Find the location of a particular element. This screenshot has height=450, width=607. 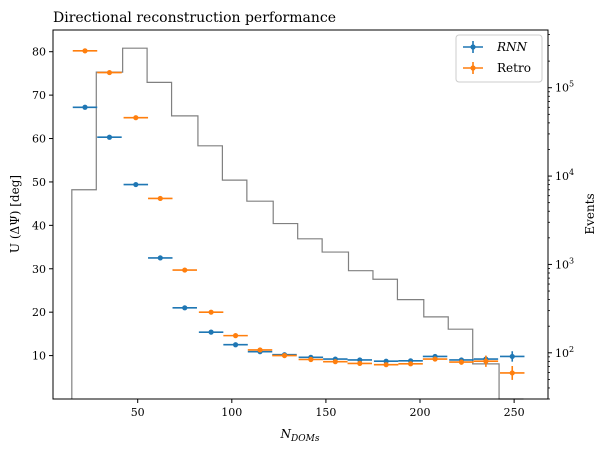

y-tick-label: 20 is located at coordinates (39, 312).